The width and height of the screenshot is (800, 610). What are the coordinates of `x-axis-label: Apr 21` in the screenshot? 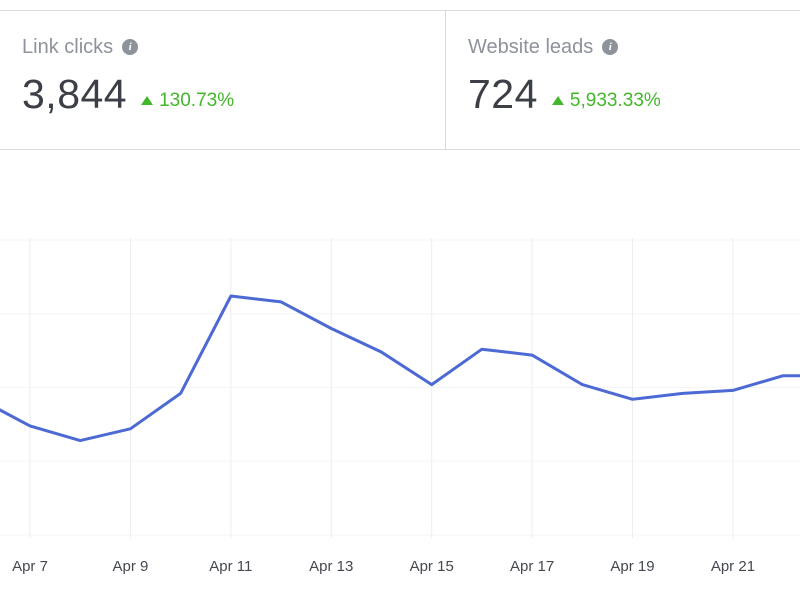 It's located at (733, 566).